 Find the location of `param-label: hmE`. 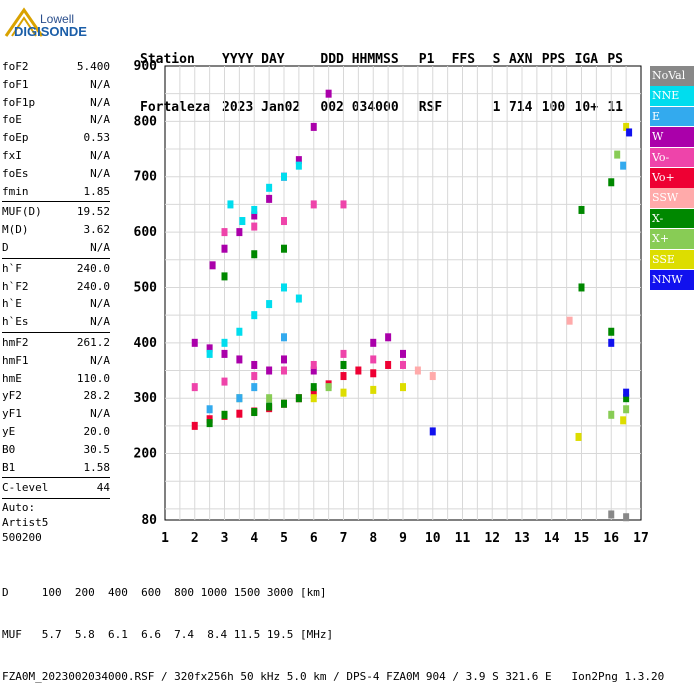

param-label: hmE is located at coordinates (12, 378).